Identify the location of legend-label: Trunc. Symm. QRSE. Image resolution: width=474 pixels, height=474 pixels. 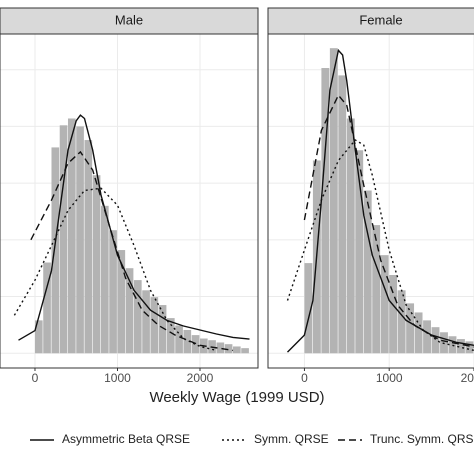
(422, 439).